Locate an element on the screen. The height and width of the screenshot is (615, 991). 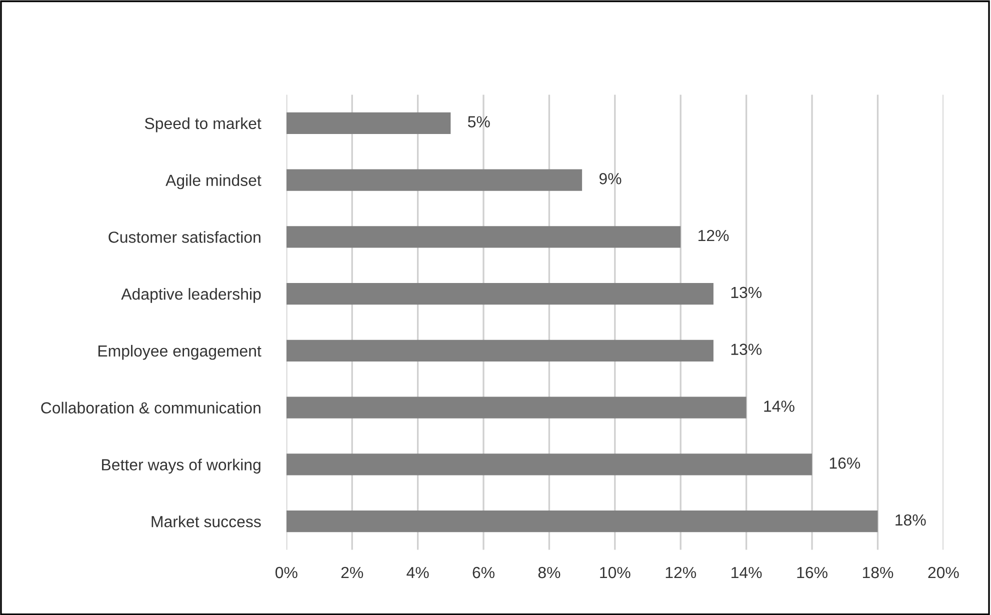
data-label: 5% is located at coordinates (479, 122).